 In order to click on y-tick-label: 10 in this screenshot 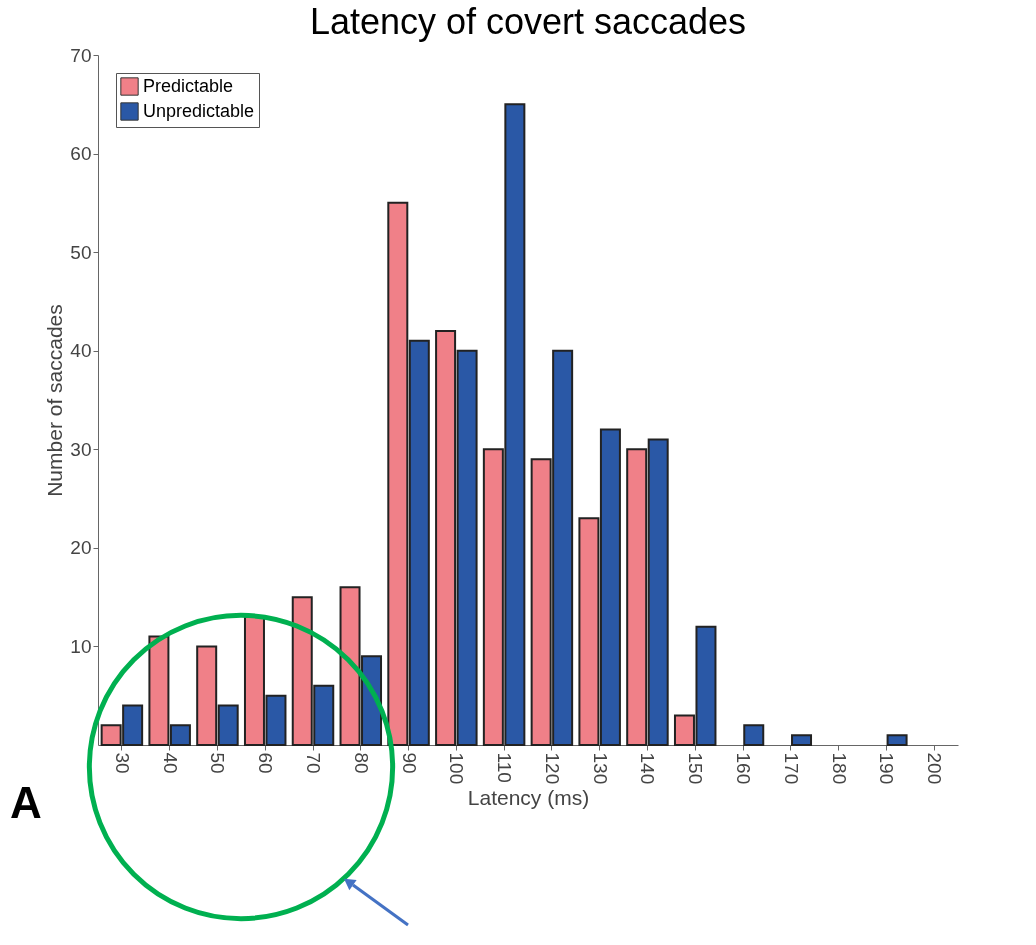, I will do `click(81, 646)`.